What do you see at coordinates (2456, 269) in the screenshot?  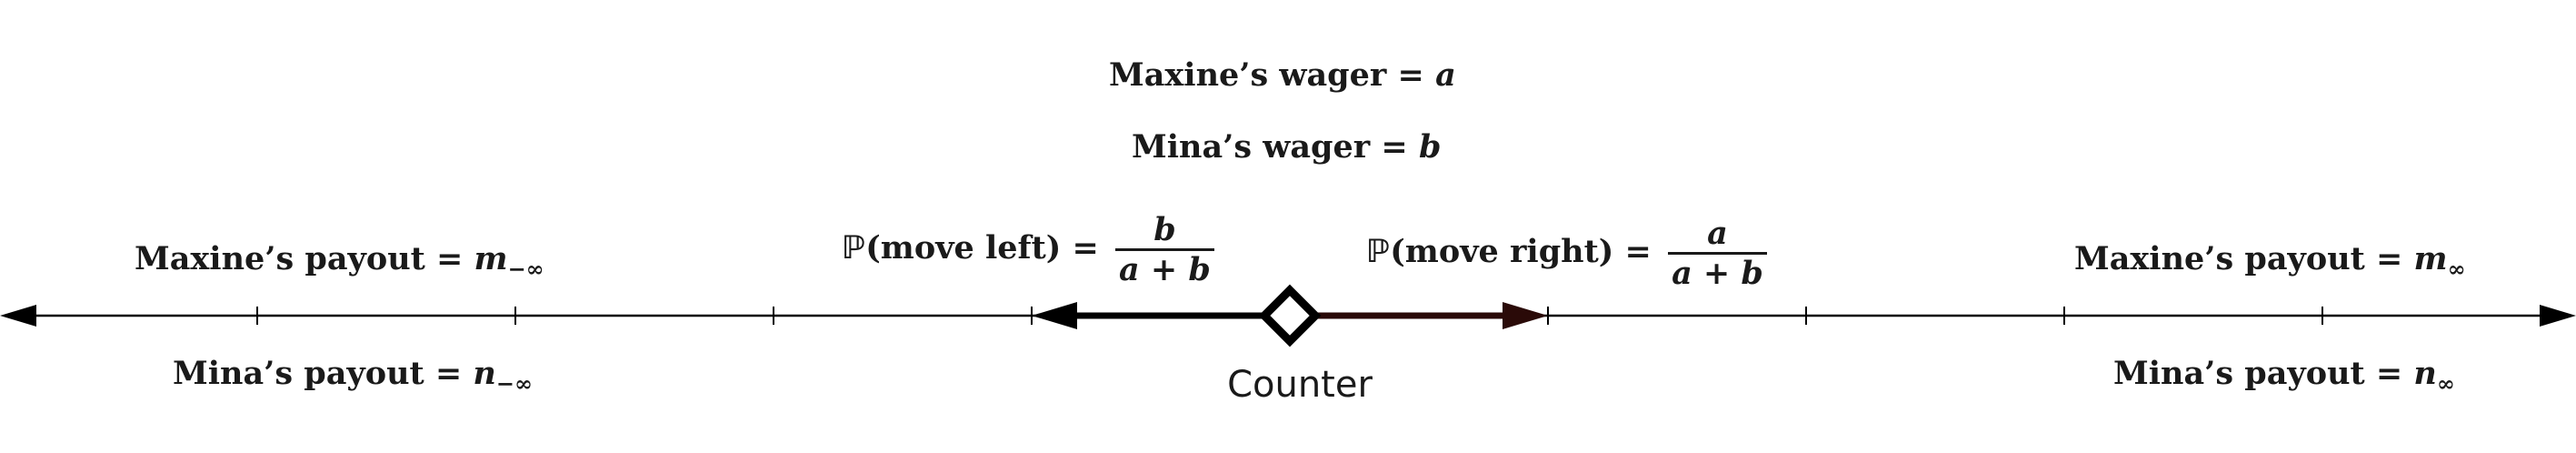 I see `maxine-payout-right-sub: ∞` at bounding box center [2456, 269].